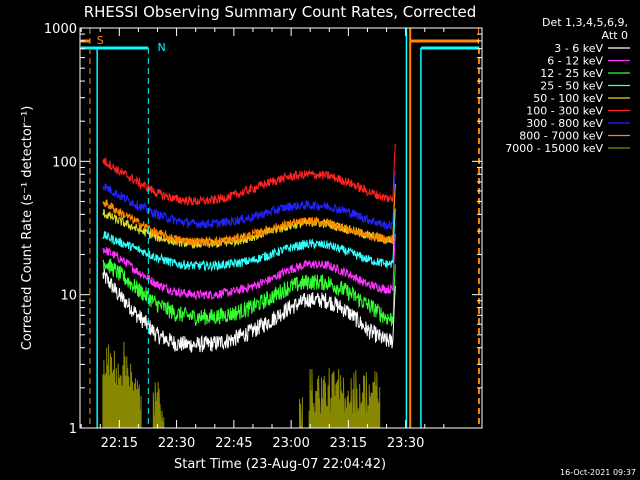 The height and width of the screenshot is (480, 640). What do you see at coordinates (564, 111) in the screenshot?
I see `legend-label: 100 - 300 keV` at bounding box center [564, 111].